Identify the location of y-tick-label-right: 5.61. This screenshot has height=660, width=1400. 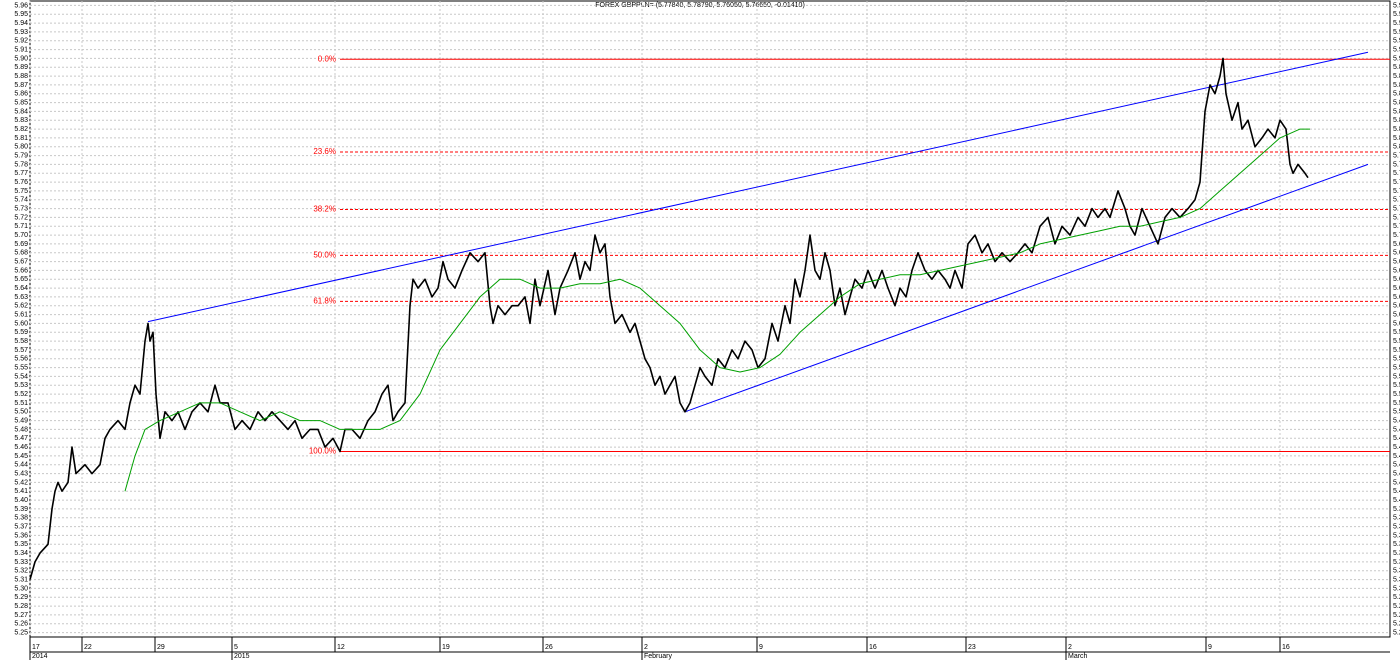
(1396, 314).